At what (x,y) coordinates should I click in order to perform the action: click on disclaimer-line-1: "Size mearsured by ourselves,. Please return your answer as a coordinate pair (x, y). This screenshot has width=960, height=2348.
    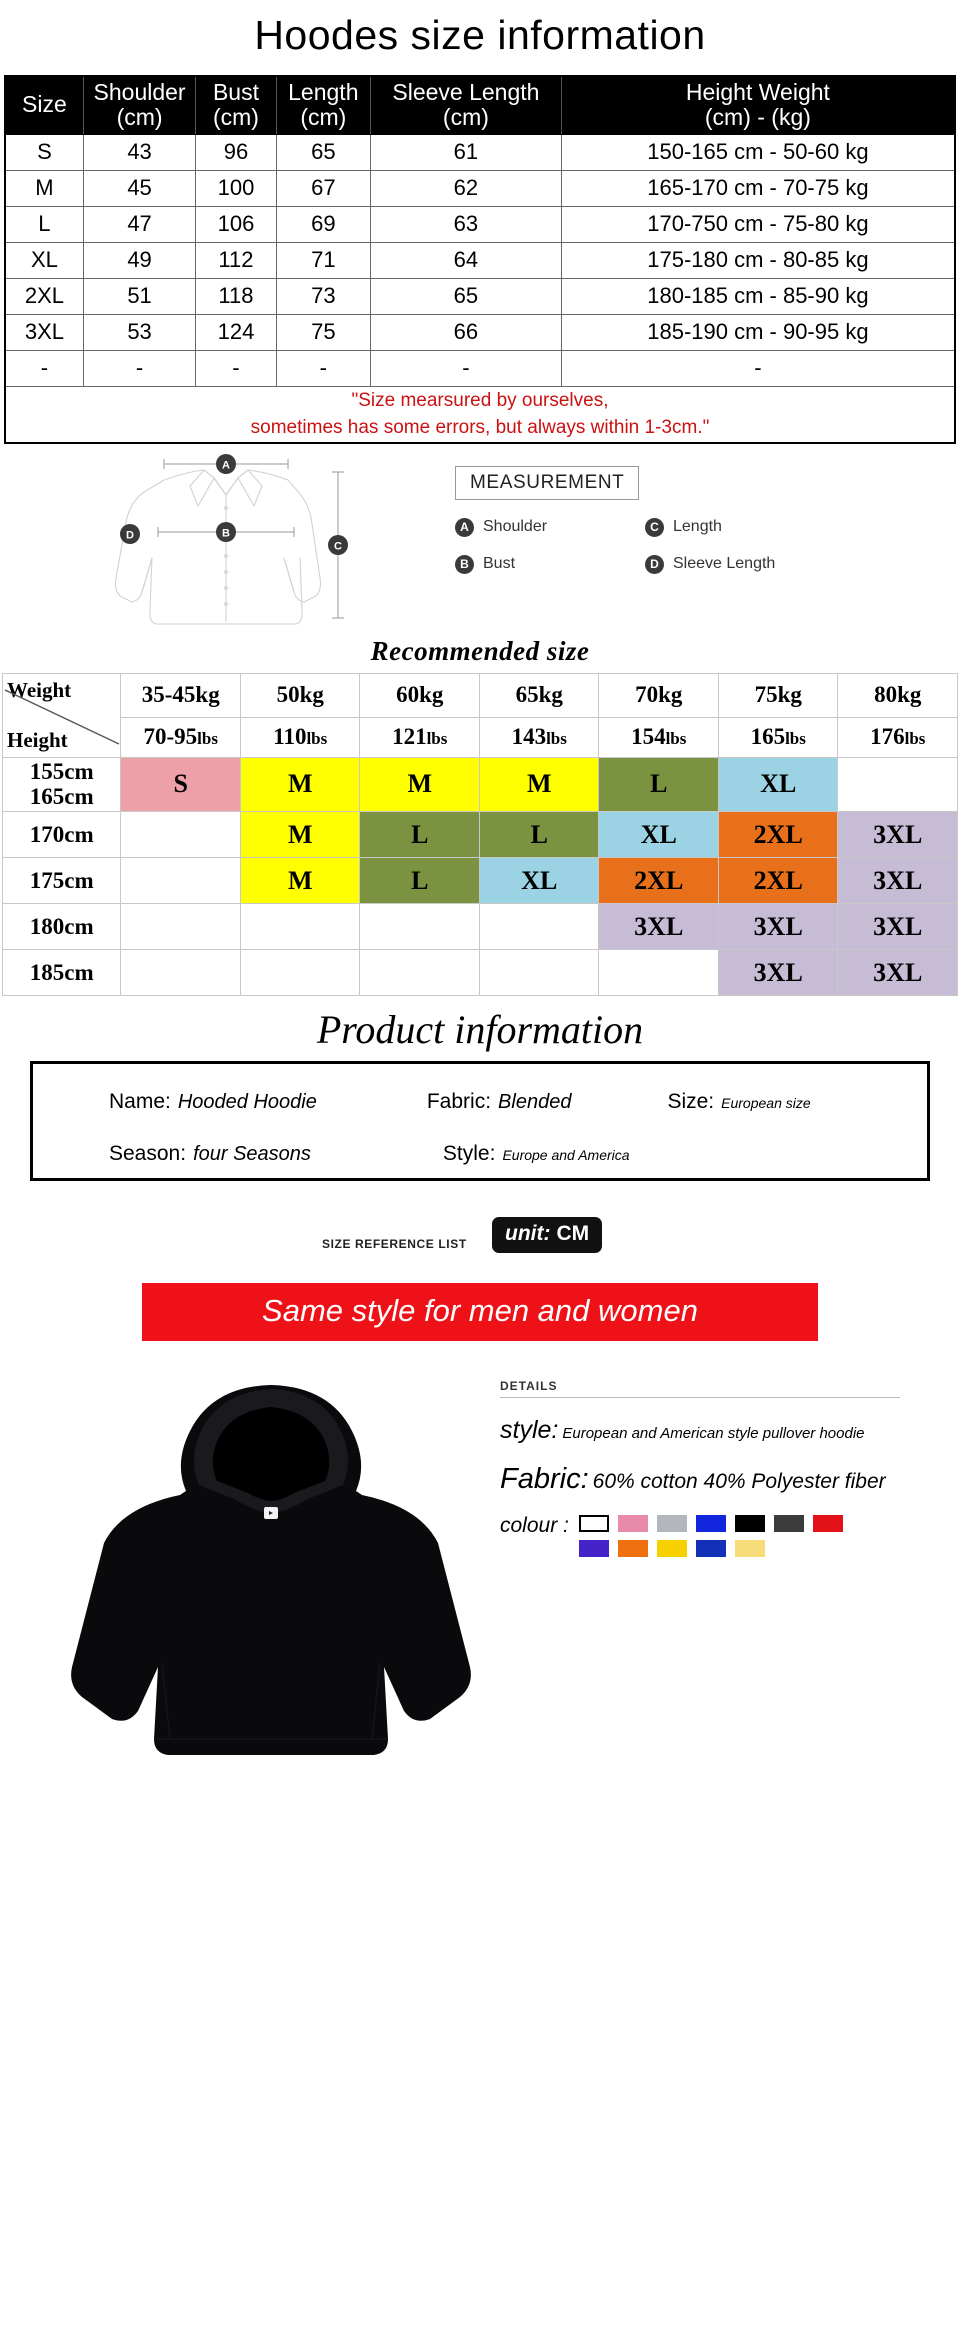
    Looking at the image, I should click on (480, 400).